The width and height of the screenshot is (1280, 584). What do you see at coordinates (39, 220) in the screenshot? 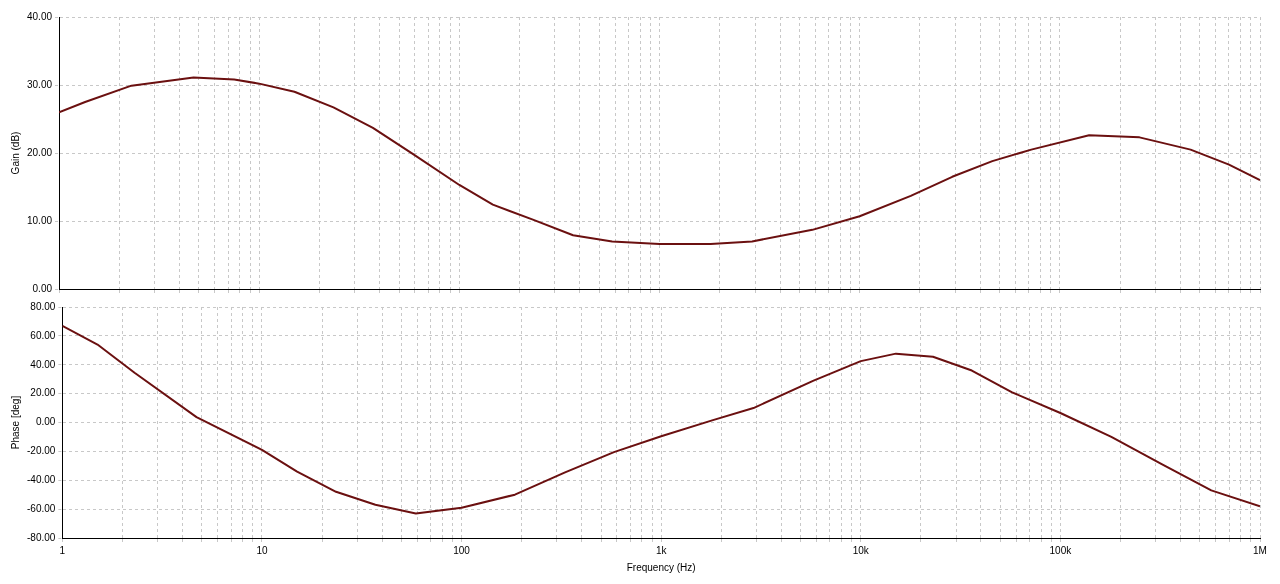
I see `y-tick-label: 10.00` at bounding box center [39, 220].